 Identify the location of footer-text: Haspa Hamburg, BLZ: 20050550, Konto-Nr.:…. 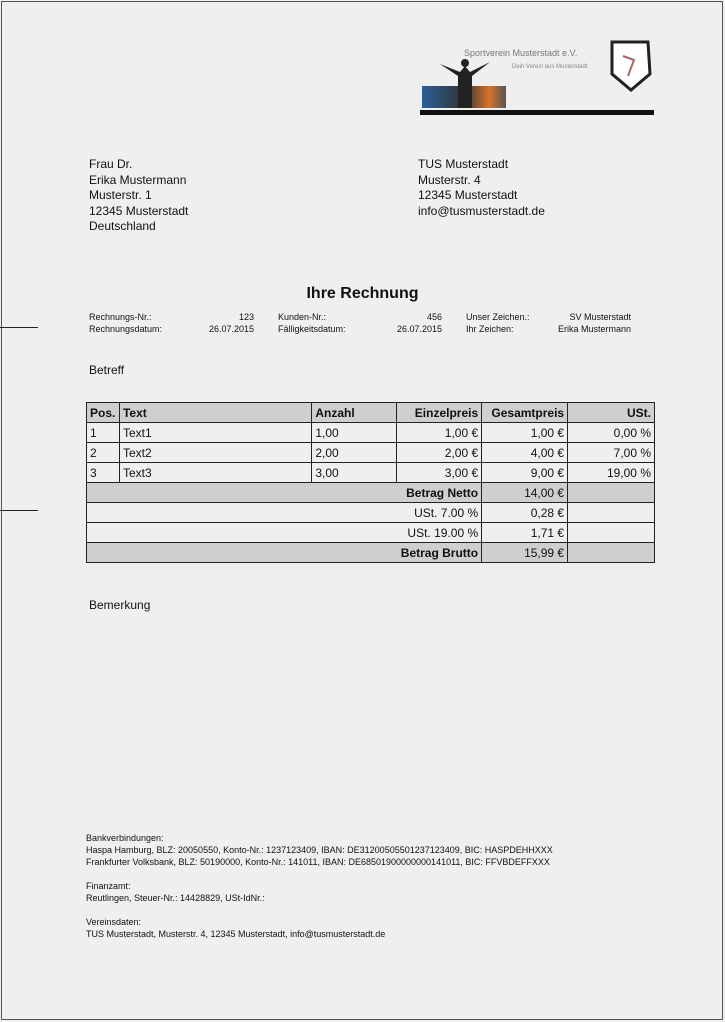
(319, 850).